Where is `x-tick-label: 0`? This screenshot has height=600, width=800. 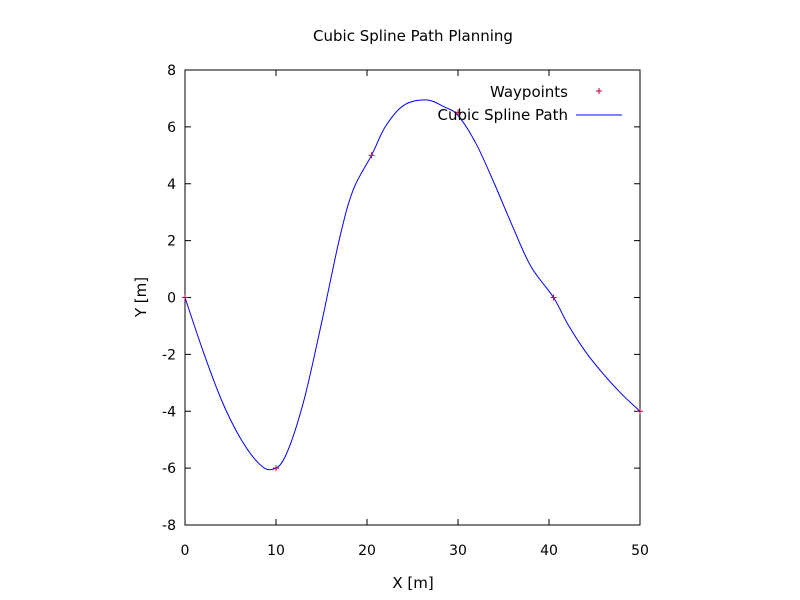 x-tick-label: 0 is located at coordinates (185, 551).